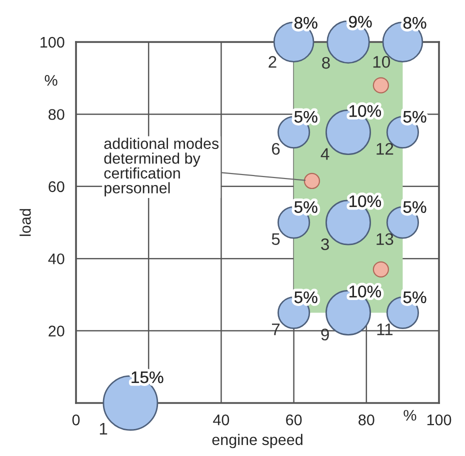  I want to click on annotation: 6, so click(276, 148).